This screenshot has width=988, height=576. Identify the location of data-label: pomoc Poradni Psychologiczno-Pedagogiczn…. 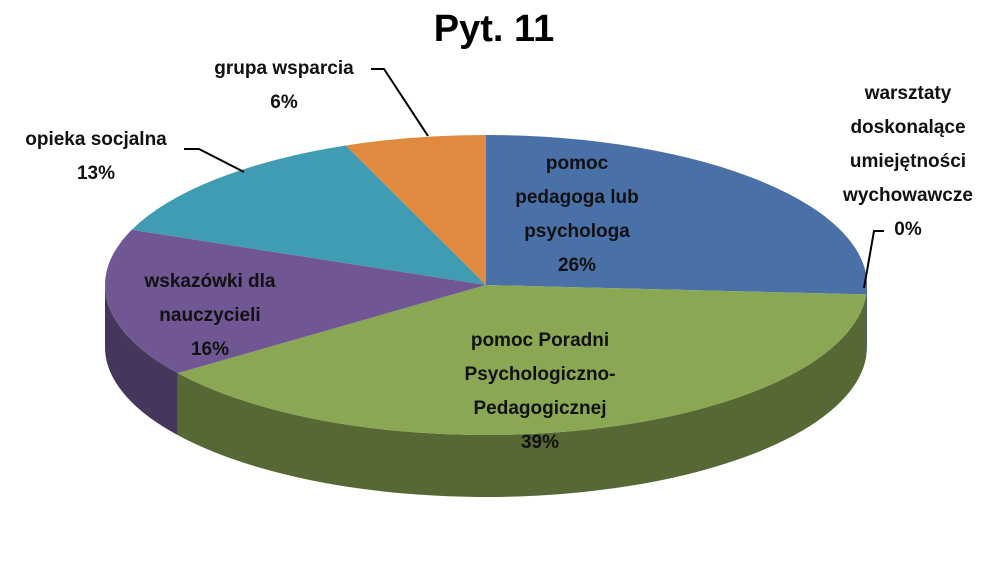
(540, 392).